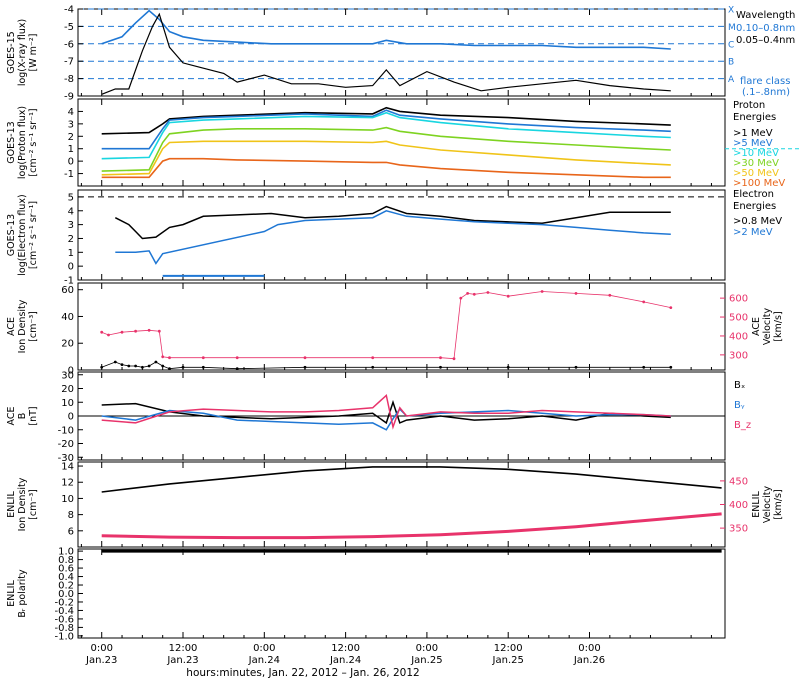 The width and height of the screenshot is (800, 680). Describe the element at coordinates (264, 660) in the screenshot. I see `time-tick-date-2: Jan.24` at that location.